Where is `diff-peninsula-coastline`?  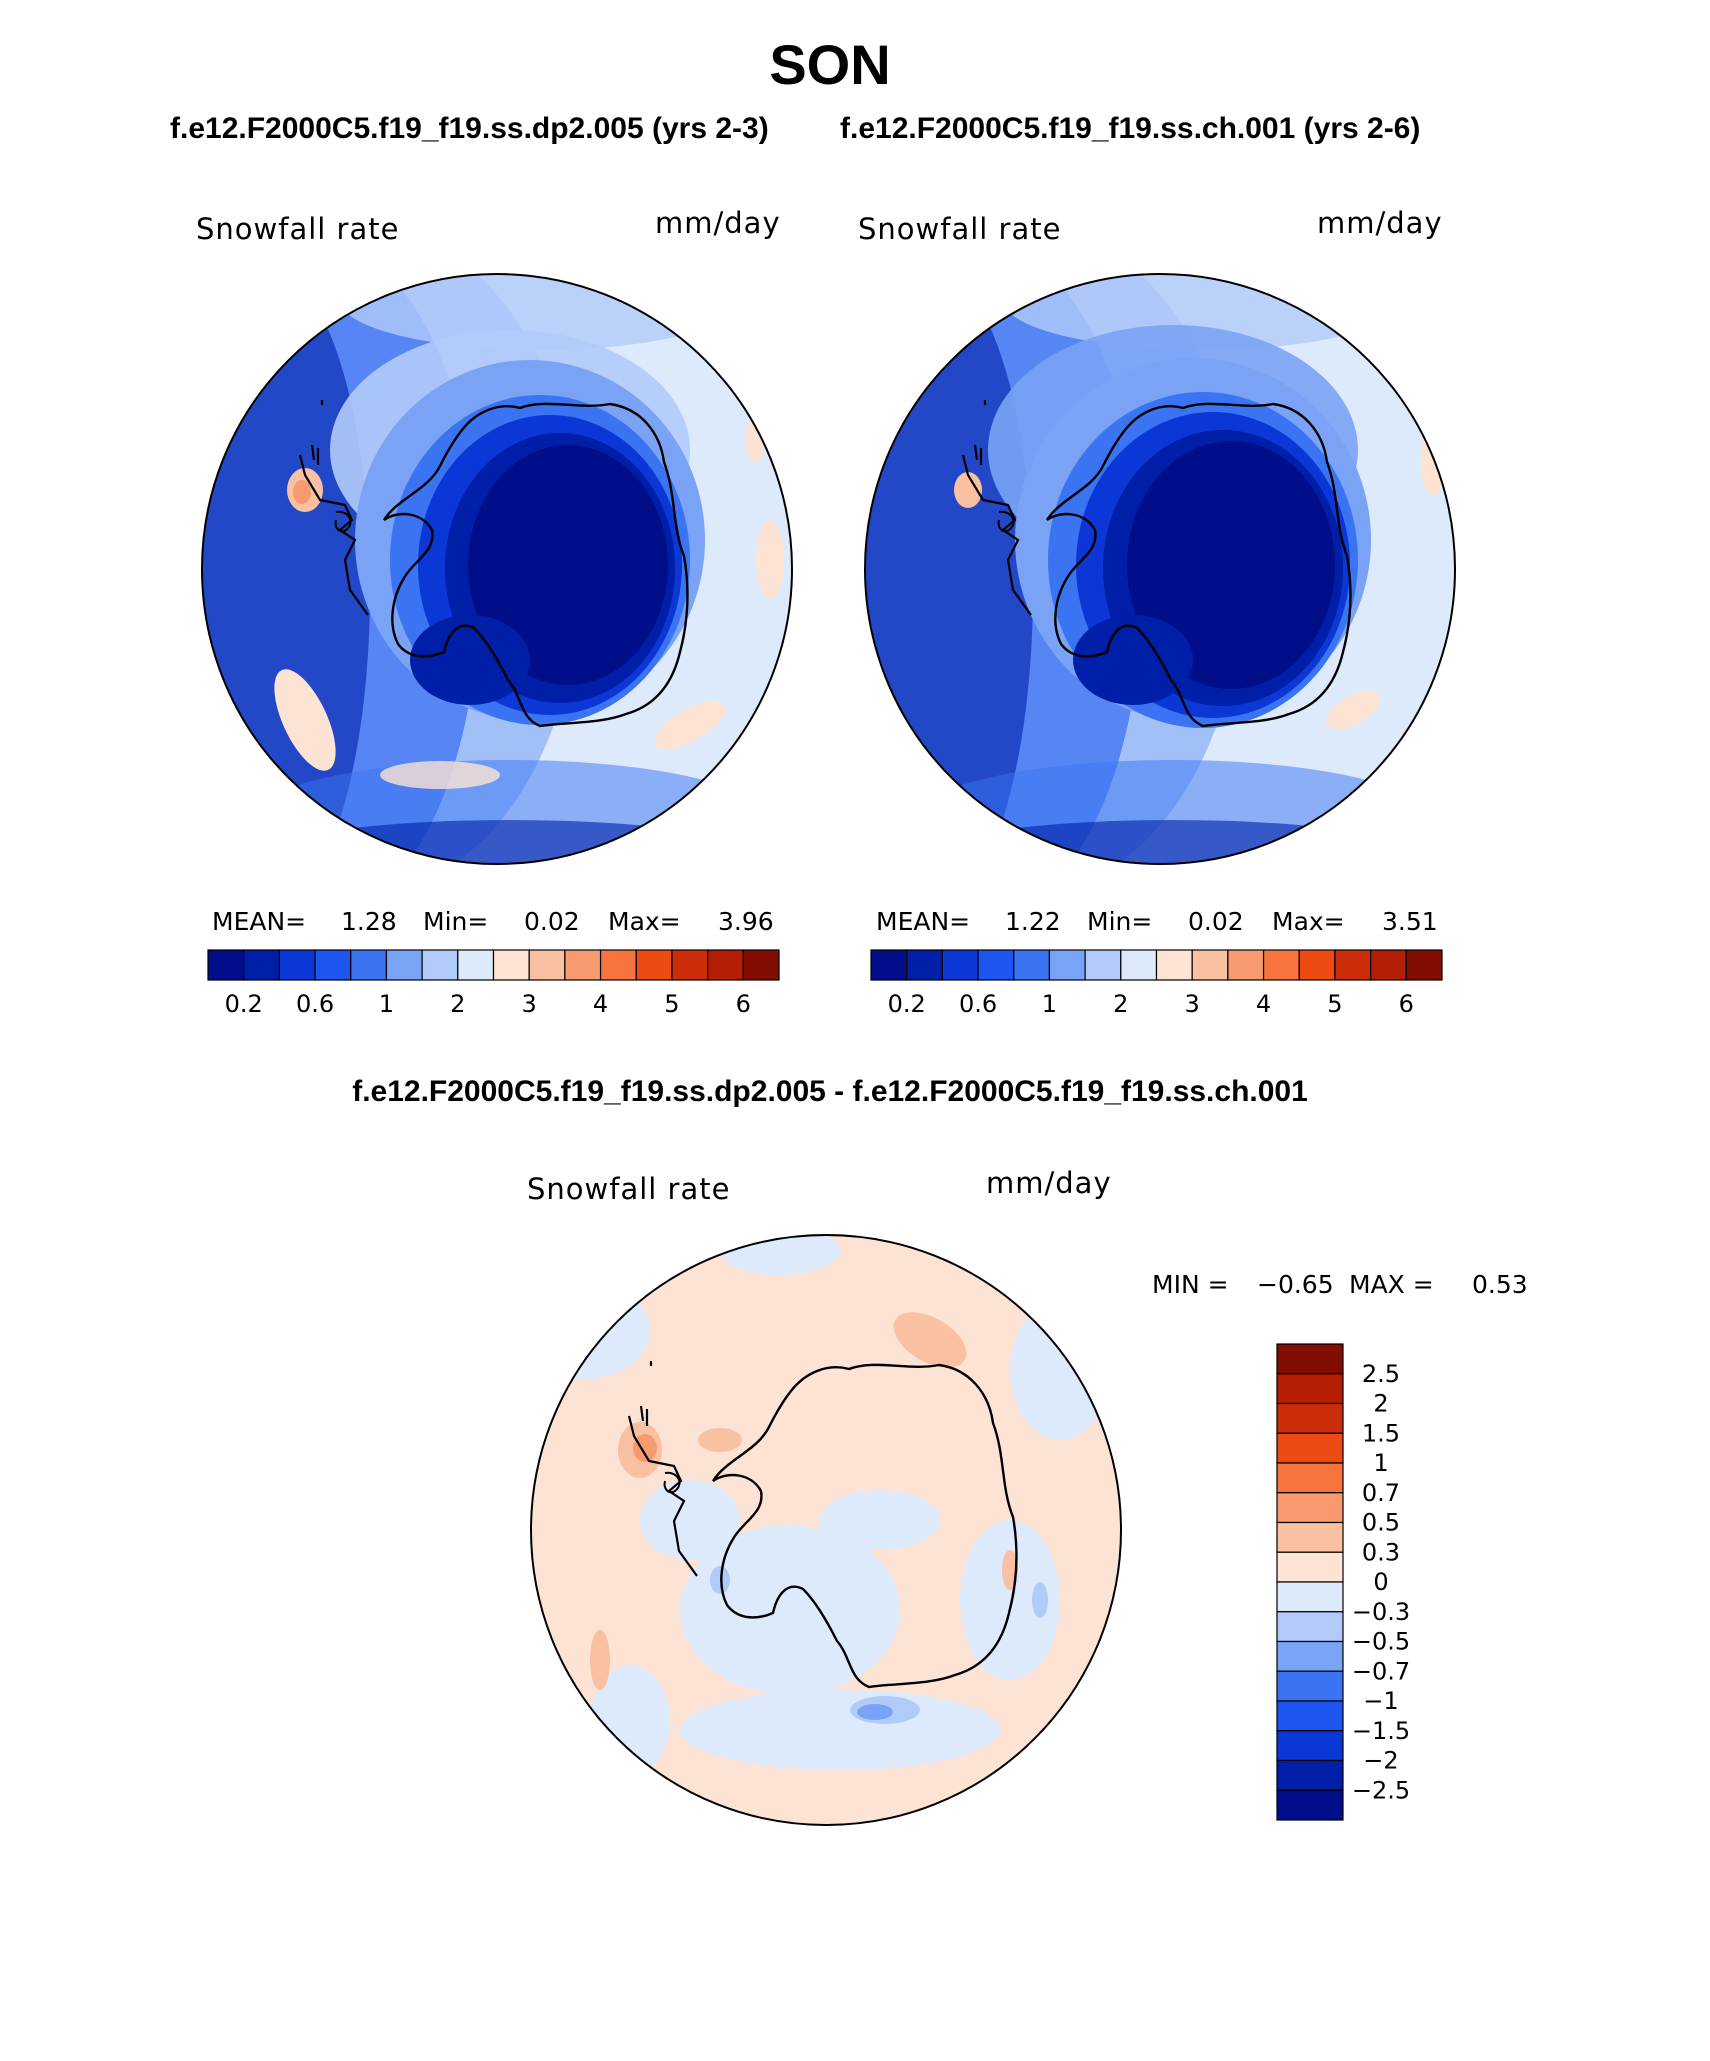 diff-peninsula-coastline is located at coordinates (662, 1496).